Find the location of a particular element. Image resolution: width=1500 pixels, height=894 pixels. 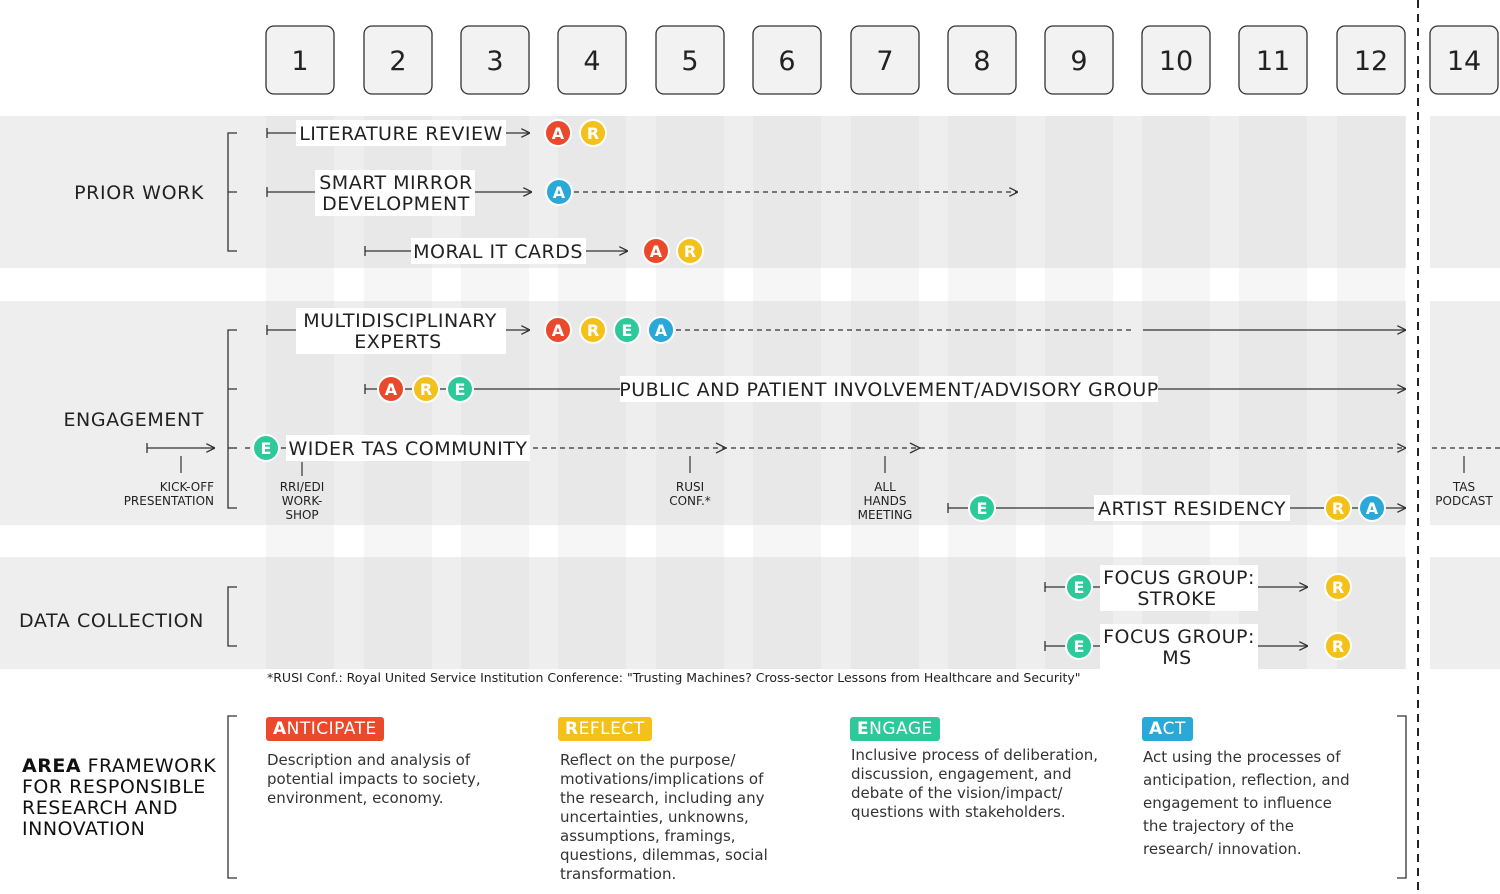

month-label: 10 is located at coordinates (1176, 61).